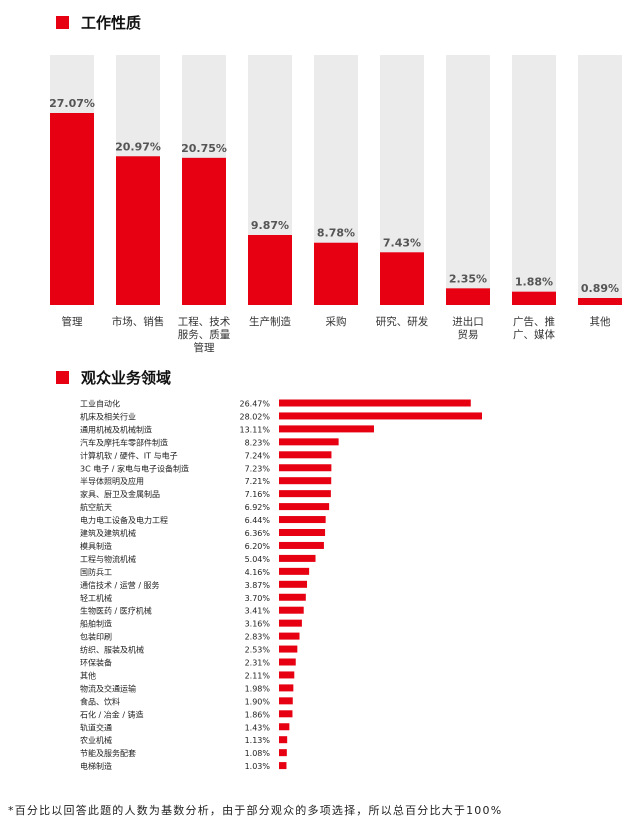  I want to click on category-label: 轻工机械, so click(96, 598).